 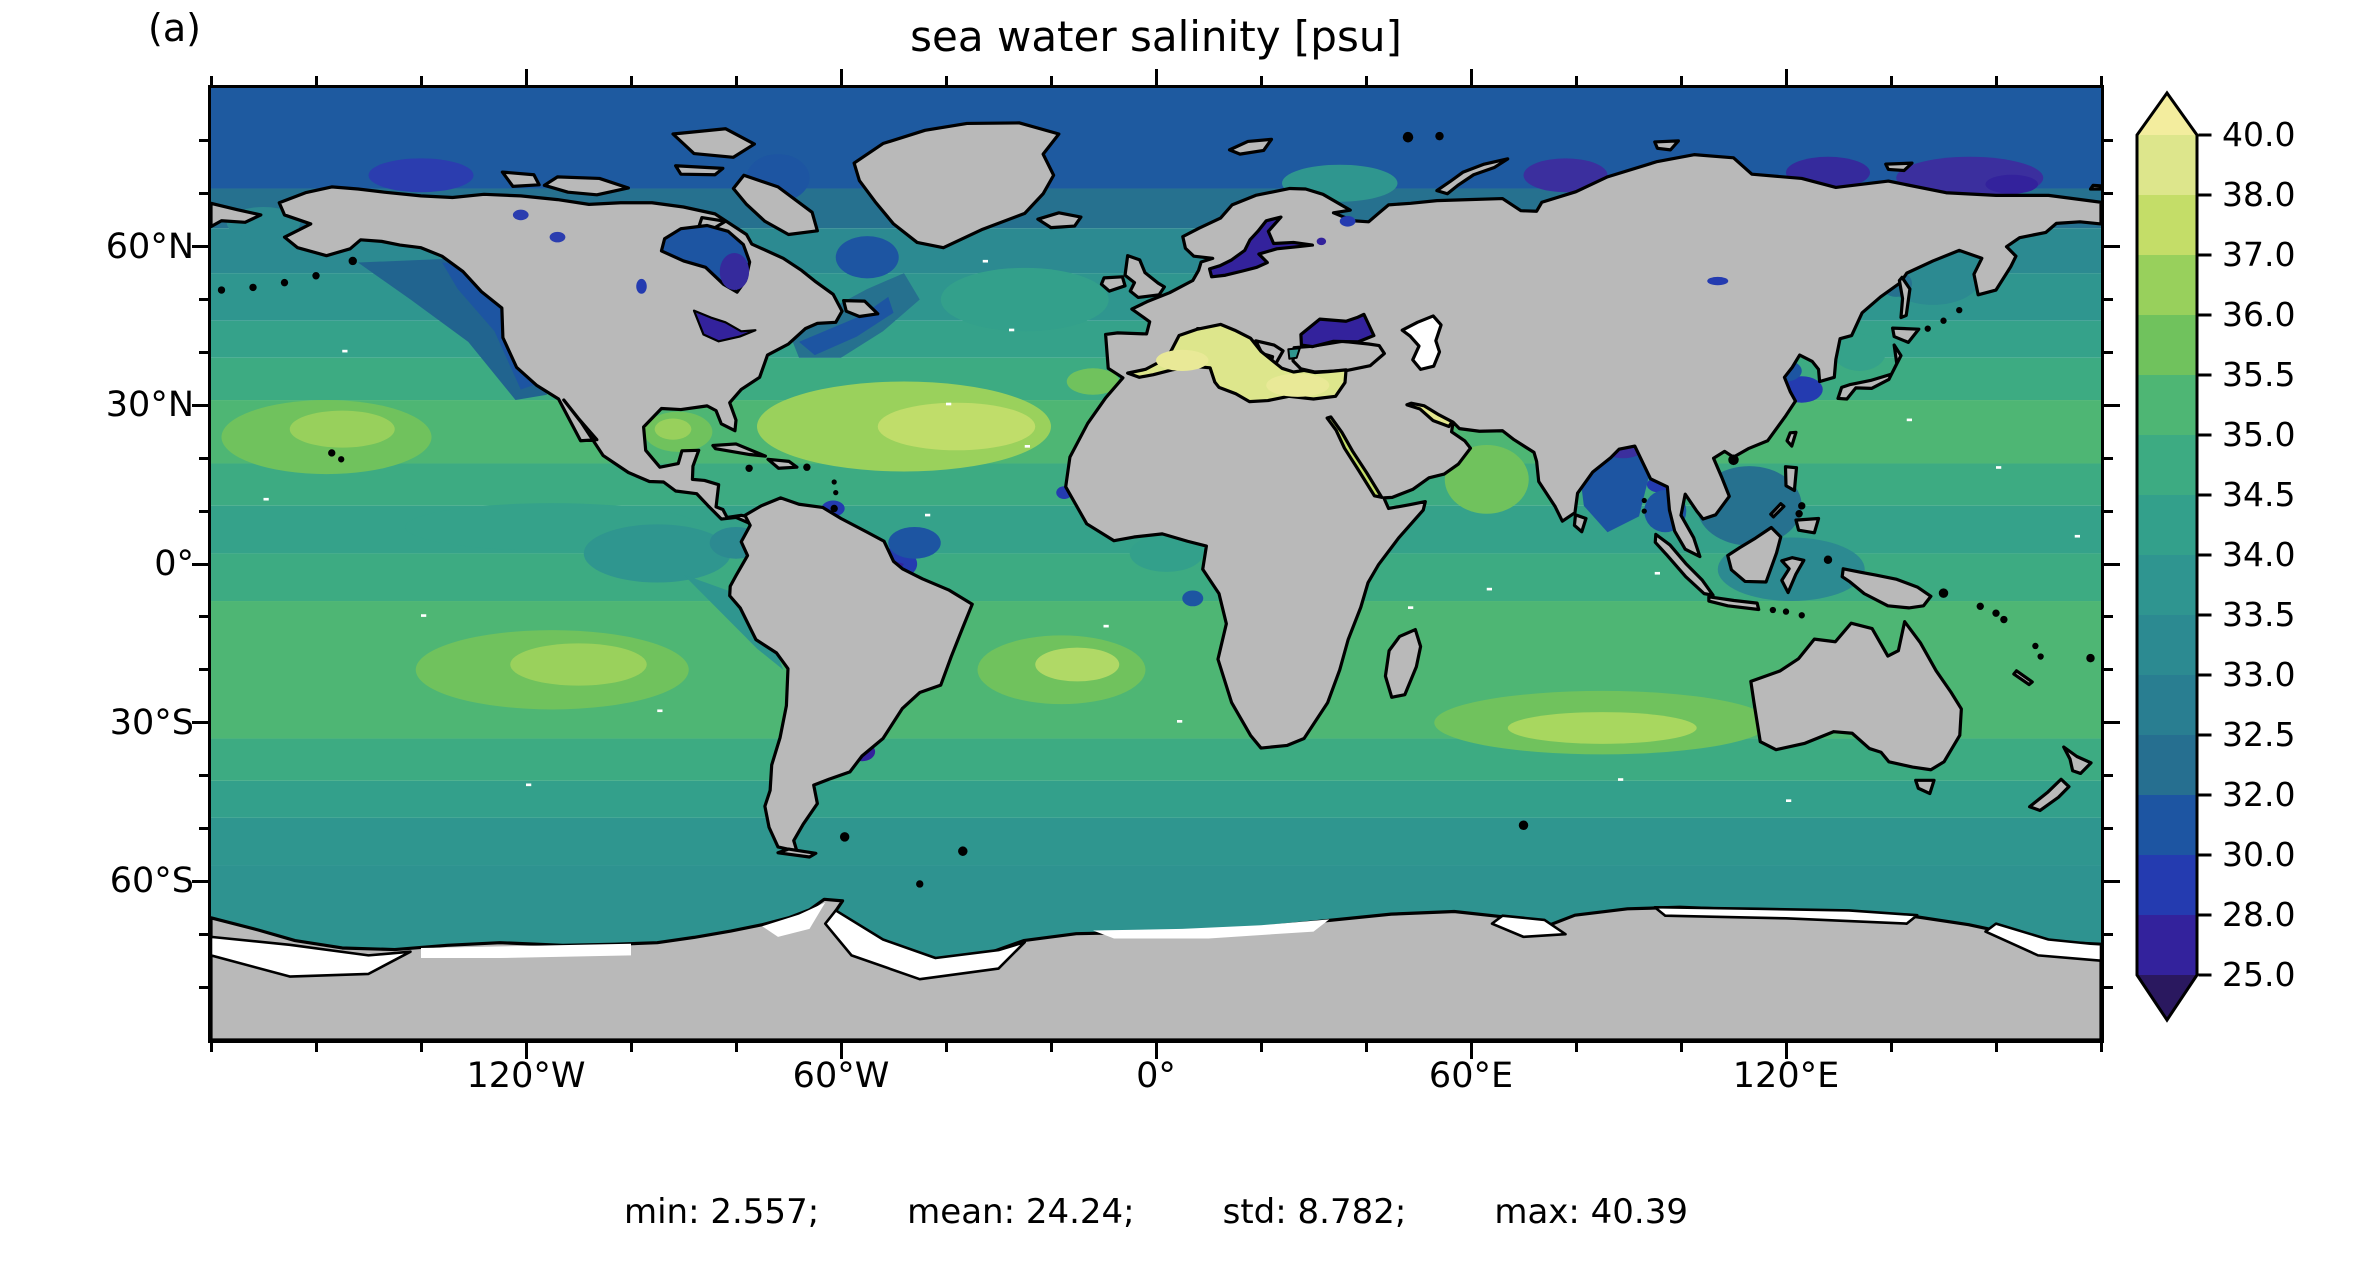 I want to click on x-tick-label: 120°W, so click(x=526, y=1076).